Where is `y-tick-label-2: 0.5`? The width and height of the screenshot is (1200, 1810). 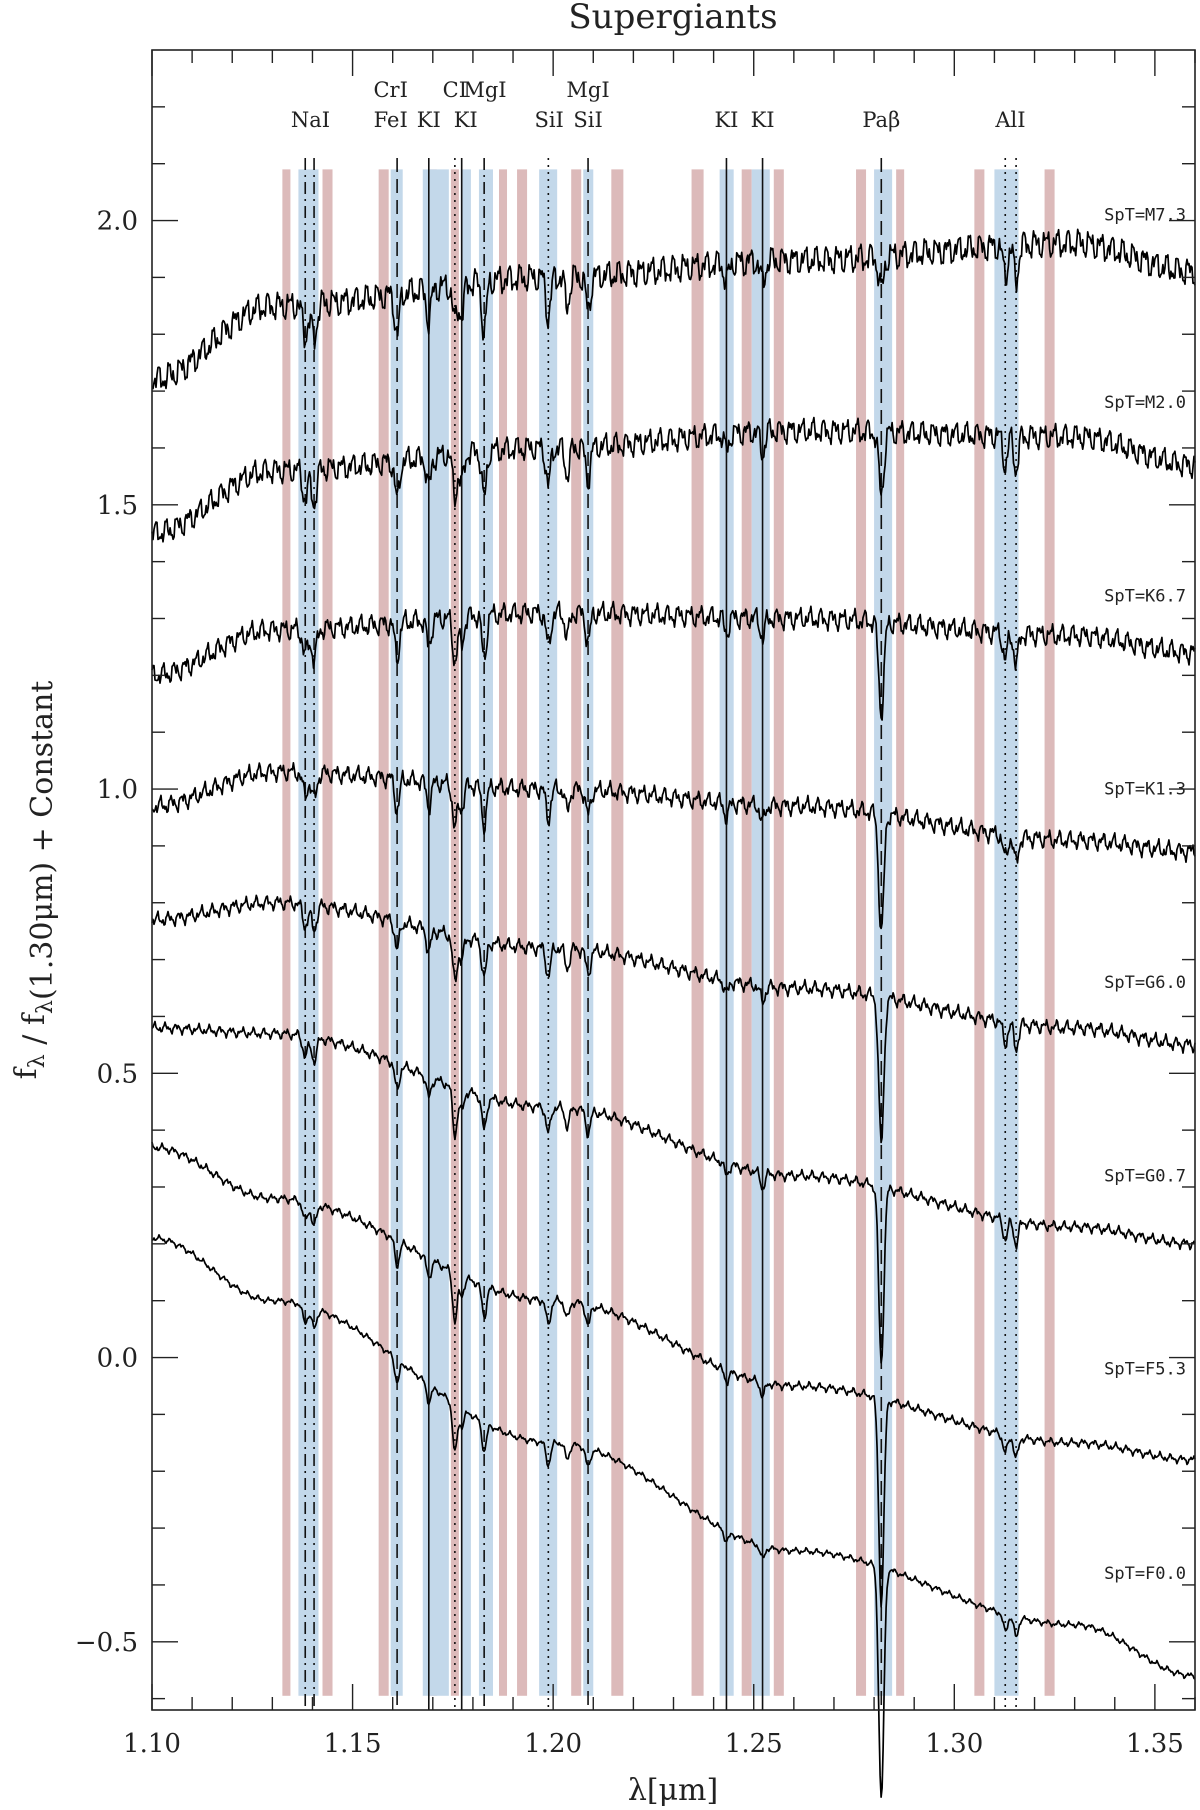 y-tick-label-2: 0.5 is located at coordinates (117, 1074).